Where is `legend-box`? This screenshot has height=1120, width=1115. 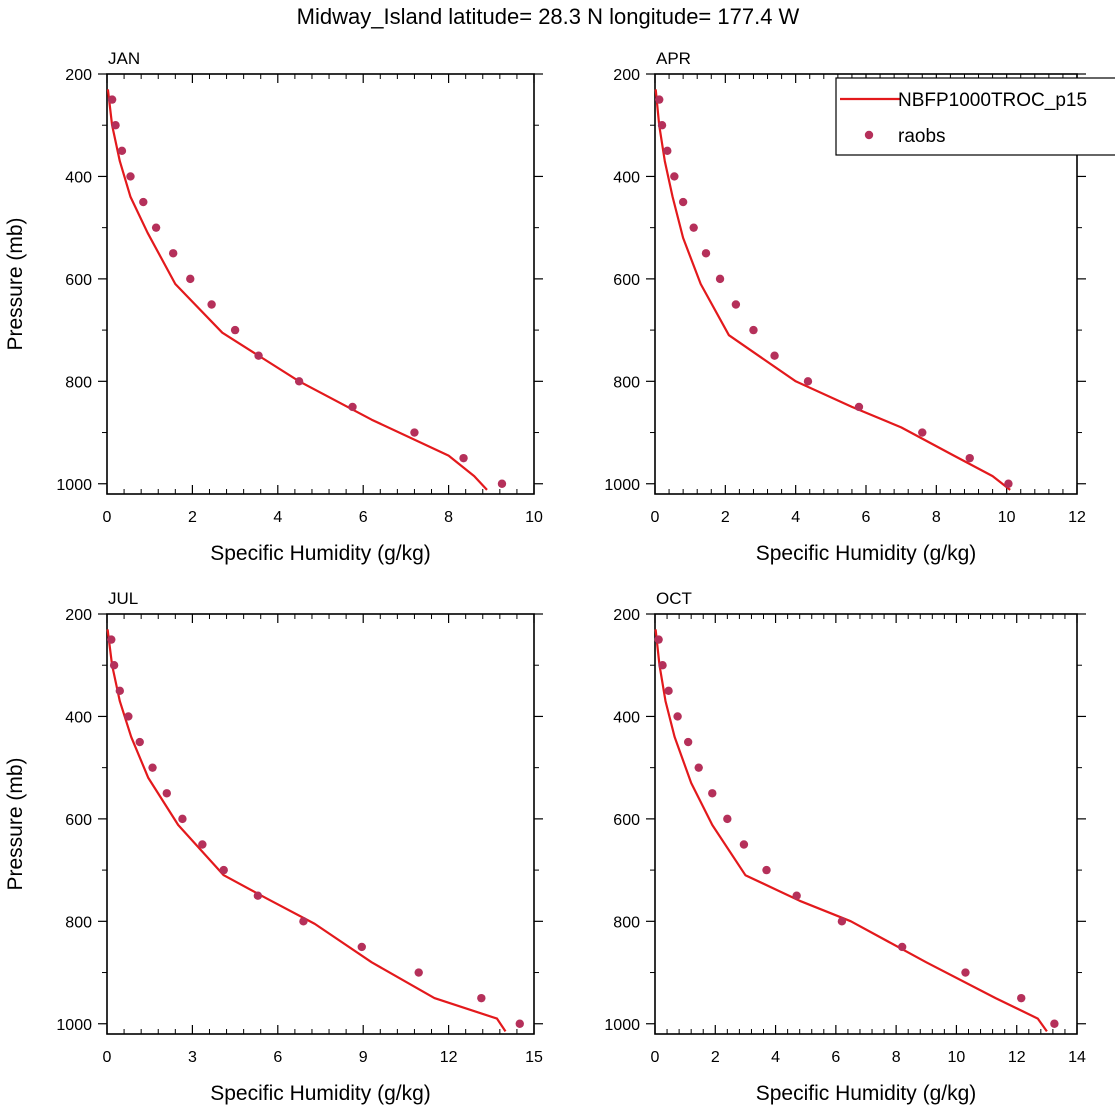 legend-box is located at coordinates (975, 116).